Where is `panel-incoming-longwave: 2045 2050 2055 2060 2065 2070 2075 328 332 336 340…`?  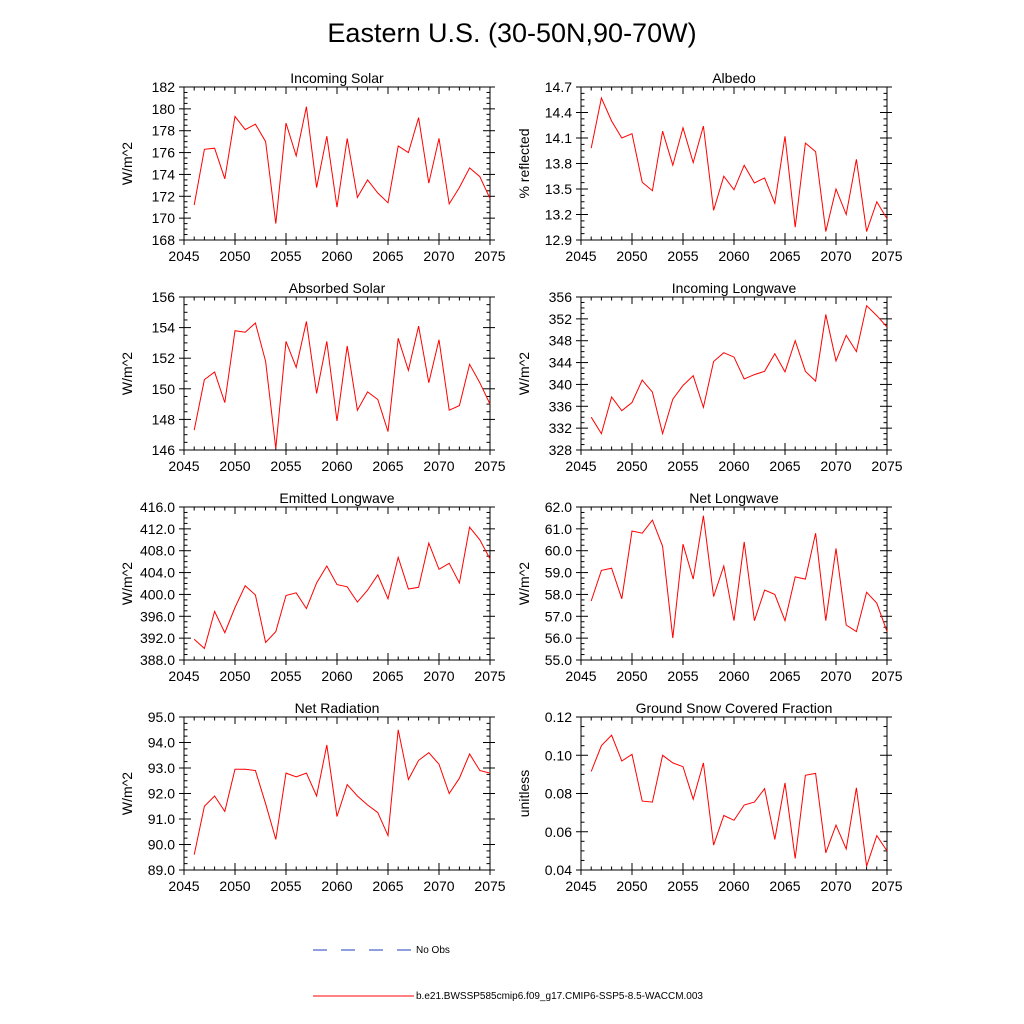
panel-incoming-longwave: 2045 2050 2055 2060 2065 2070 2075 328 332 336 340… is located at coordinates (709, 377).